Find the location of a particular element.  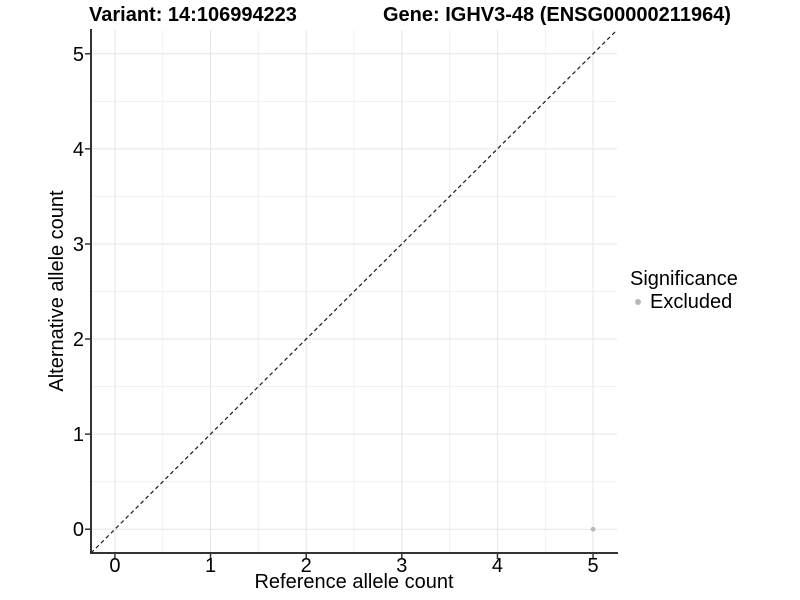

x-tick-label: 2 is located at coordinates (306, 566).